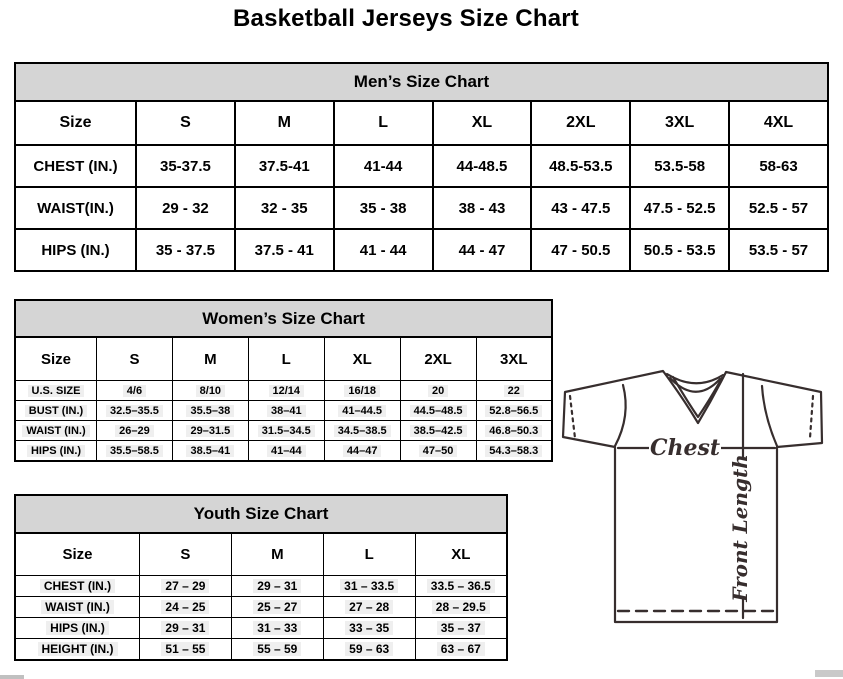  Describe the element at coordinates (277, 649) in the screenshot. I see `measurement-value: 55 – 59` at that location.